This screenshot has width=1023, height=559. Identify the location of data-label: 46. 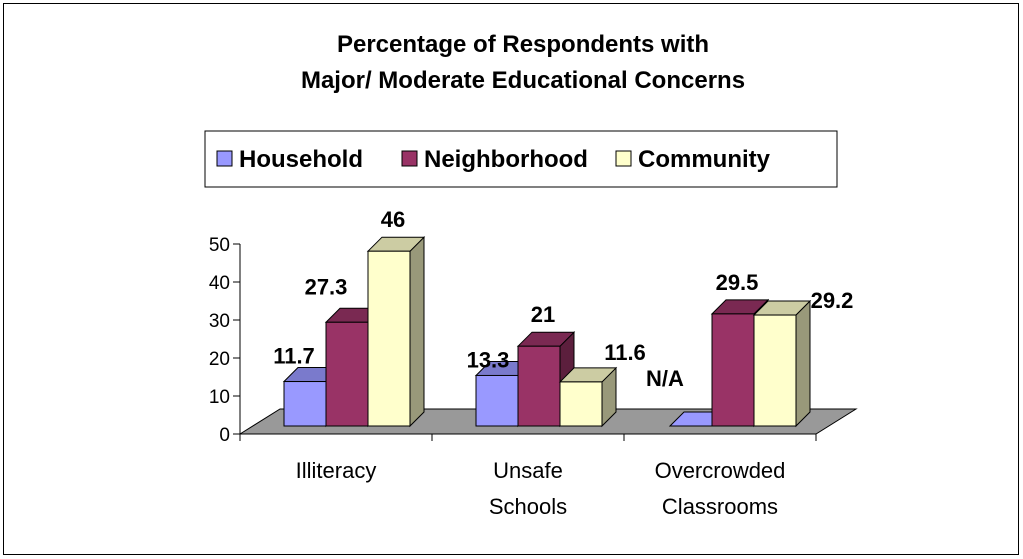
(393, 219).